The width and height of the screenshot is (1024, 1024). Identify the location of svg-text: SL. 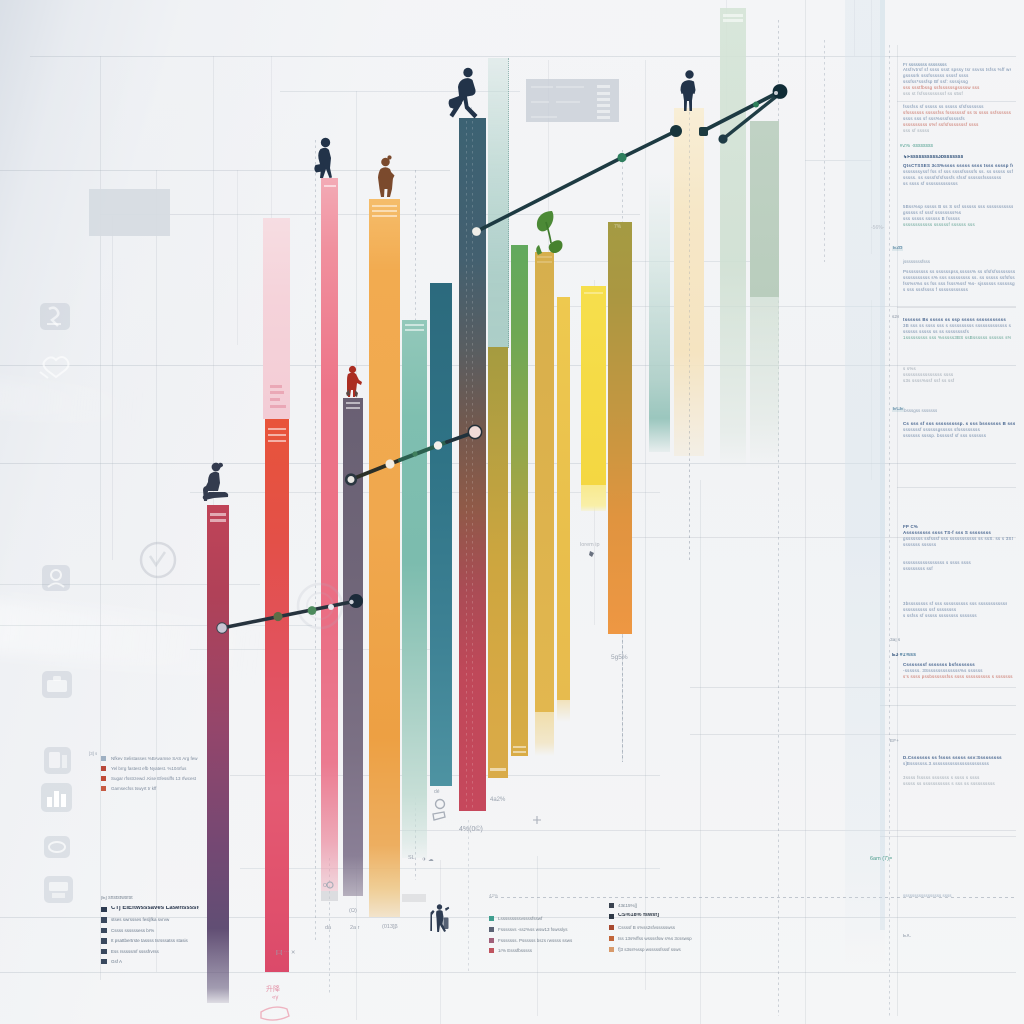
(411, 858).